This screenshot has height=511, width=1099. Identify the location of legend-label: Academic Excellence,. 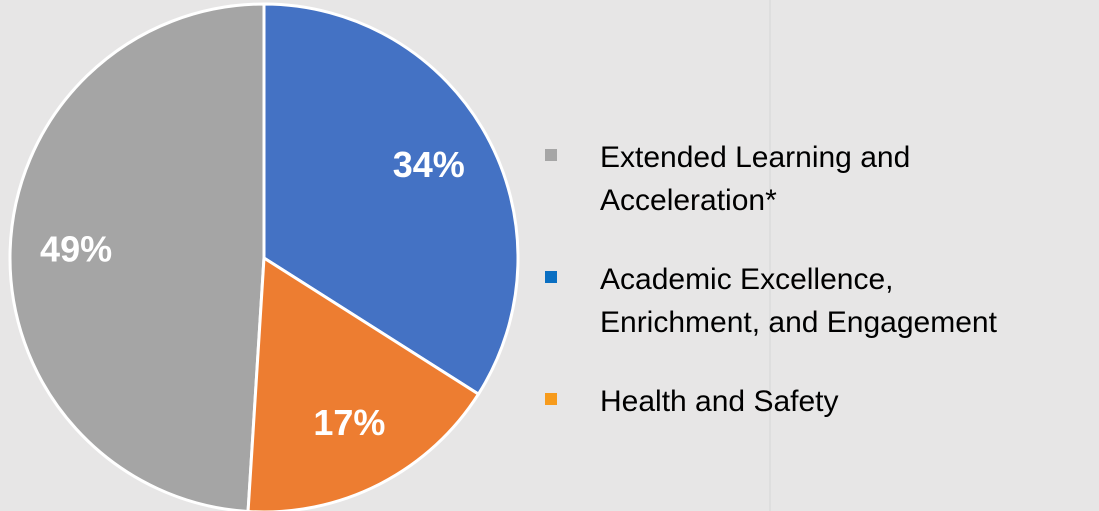
(746, 279).